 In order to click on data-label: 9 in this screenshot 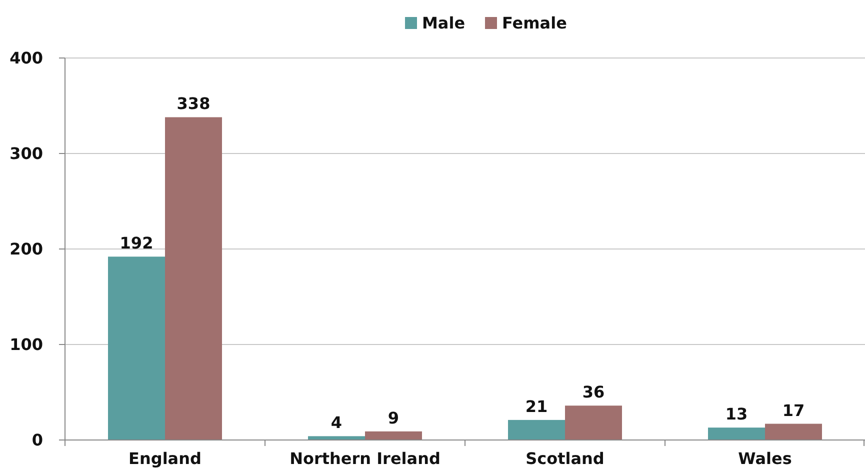, I will do `click(394, 418)`.